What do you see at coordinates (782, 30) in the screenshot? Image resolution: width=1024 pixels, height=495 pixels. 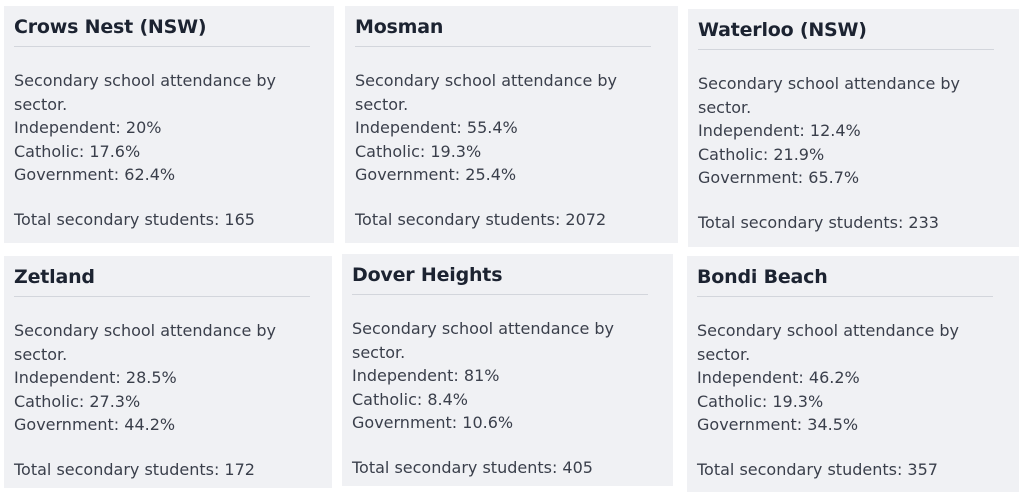 I see `card-title: Waterloo (NSW)` at bounding box center [782, 30].